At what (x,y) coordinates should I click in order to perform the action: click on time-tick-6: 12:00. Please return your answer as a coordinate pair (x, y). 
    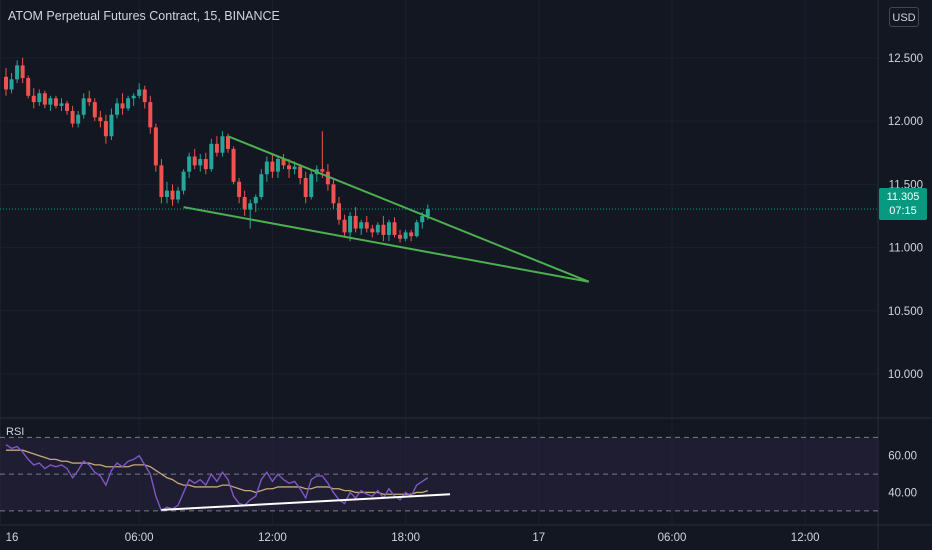
    Looking at the image, I should click on (805, 538).